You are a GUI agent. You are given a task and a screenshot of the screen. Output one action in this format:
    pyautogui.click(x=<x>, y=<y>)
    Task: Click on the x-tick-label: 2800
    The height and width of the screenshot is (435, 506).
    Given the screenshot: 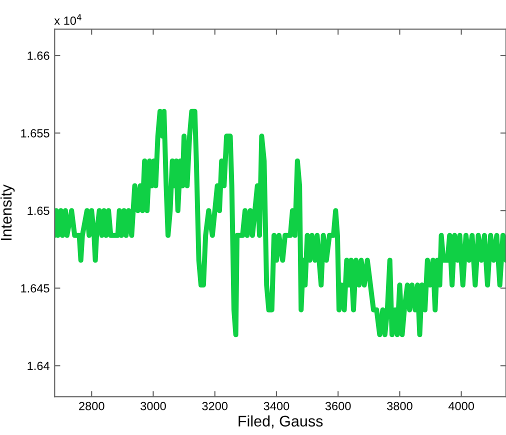 What is the action you would take?
    pyautogui.click(x=91, y=406)
    